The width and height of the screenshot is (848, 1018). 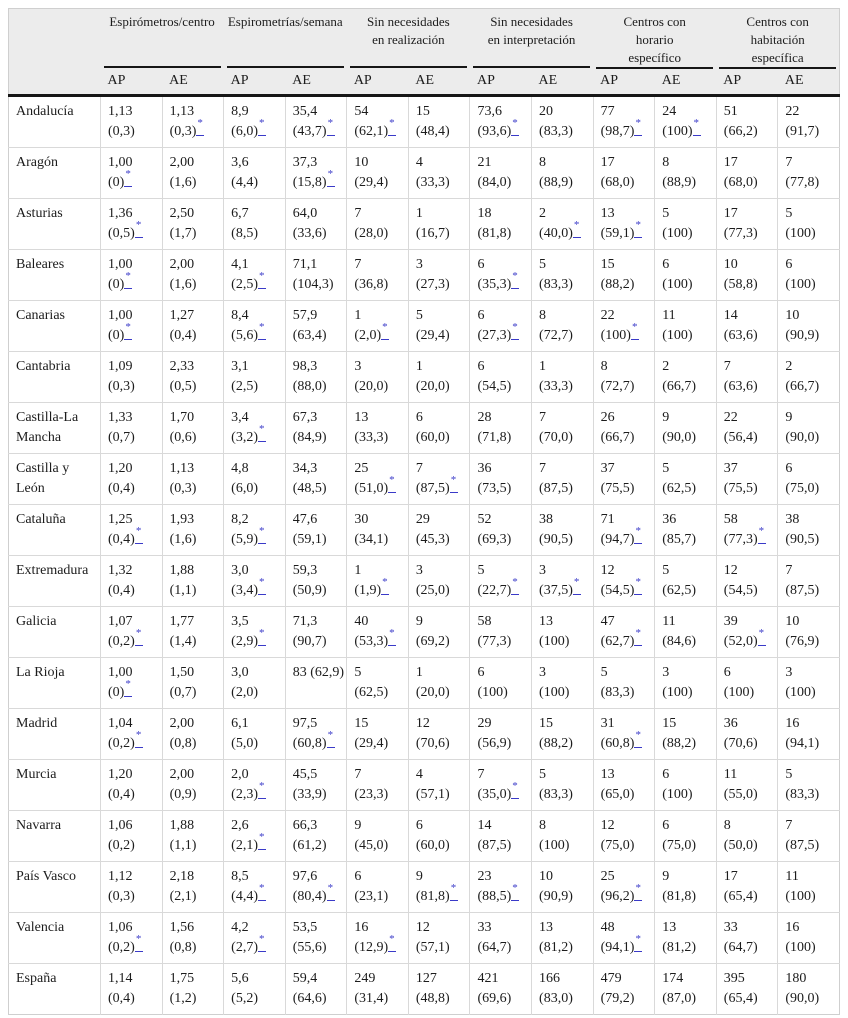 I want to click on data-cell: 31 (60,8) *, so click(x=623, y=734).